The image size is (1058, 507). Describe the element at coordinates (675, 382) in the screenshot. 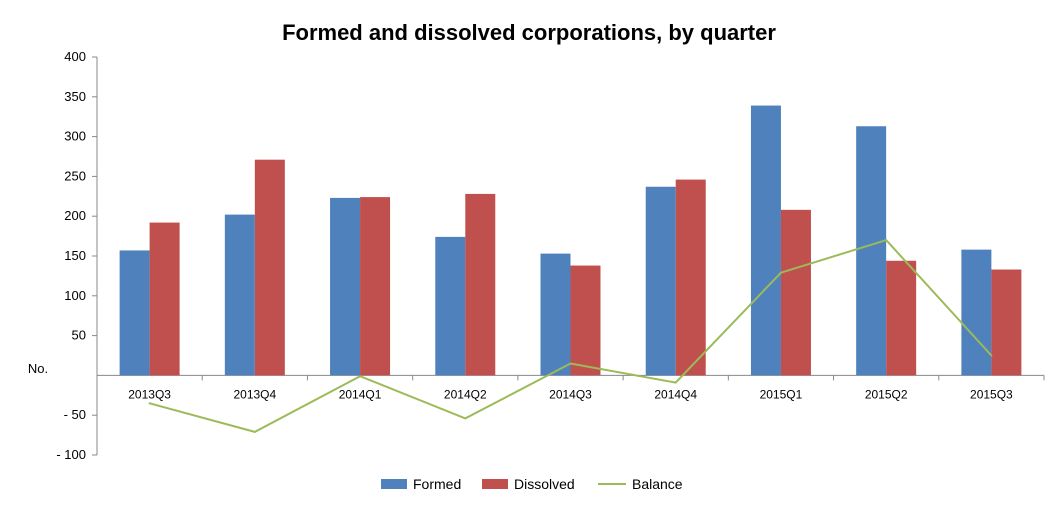

I see `line-point-balance-2014q4` at that location.